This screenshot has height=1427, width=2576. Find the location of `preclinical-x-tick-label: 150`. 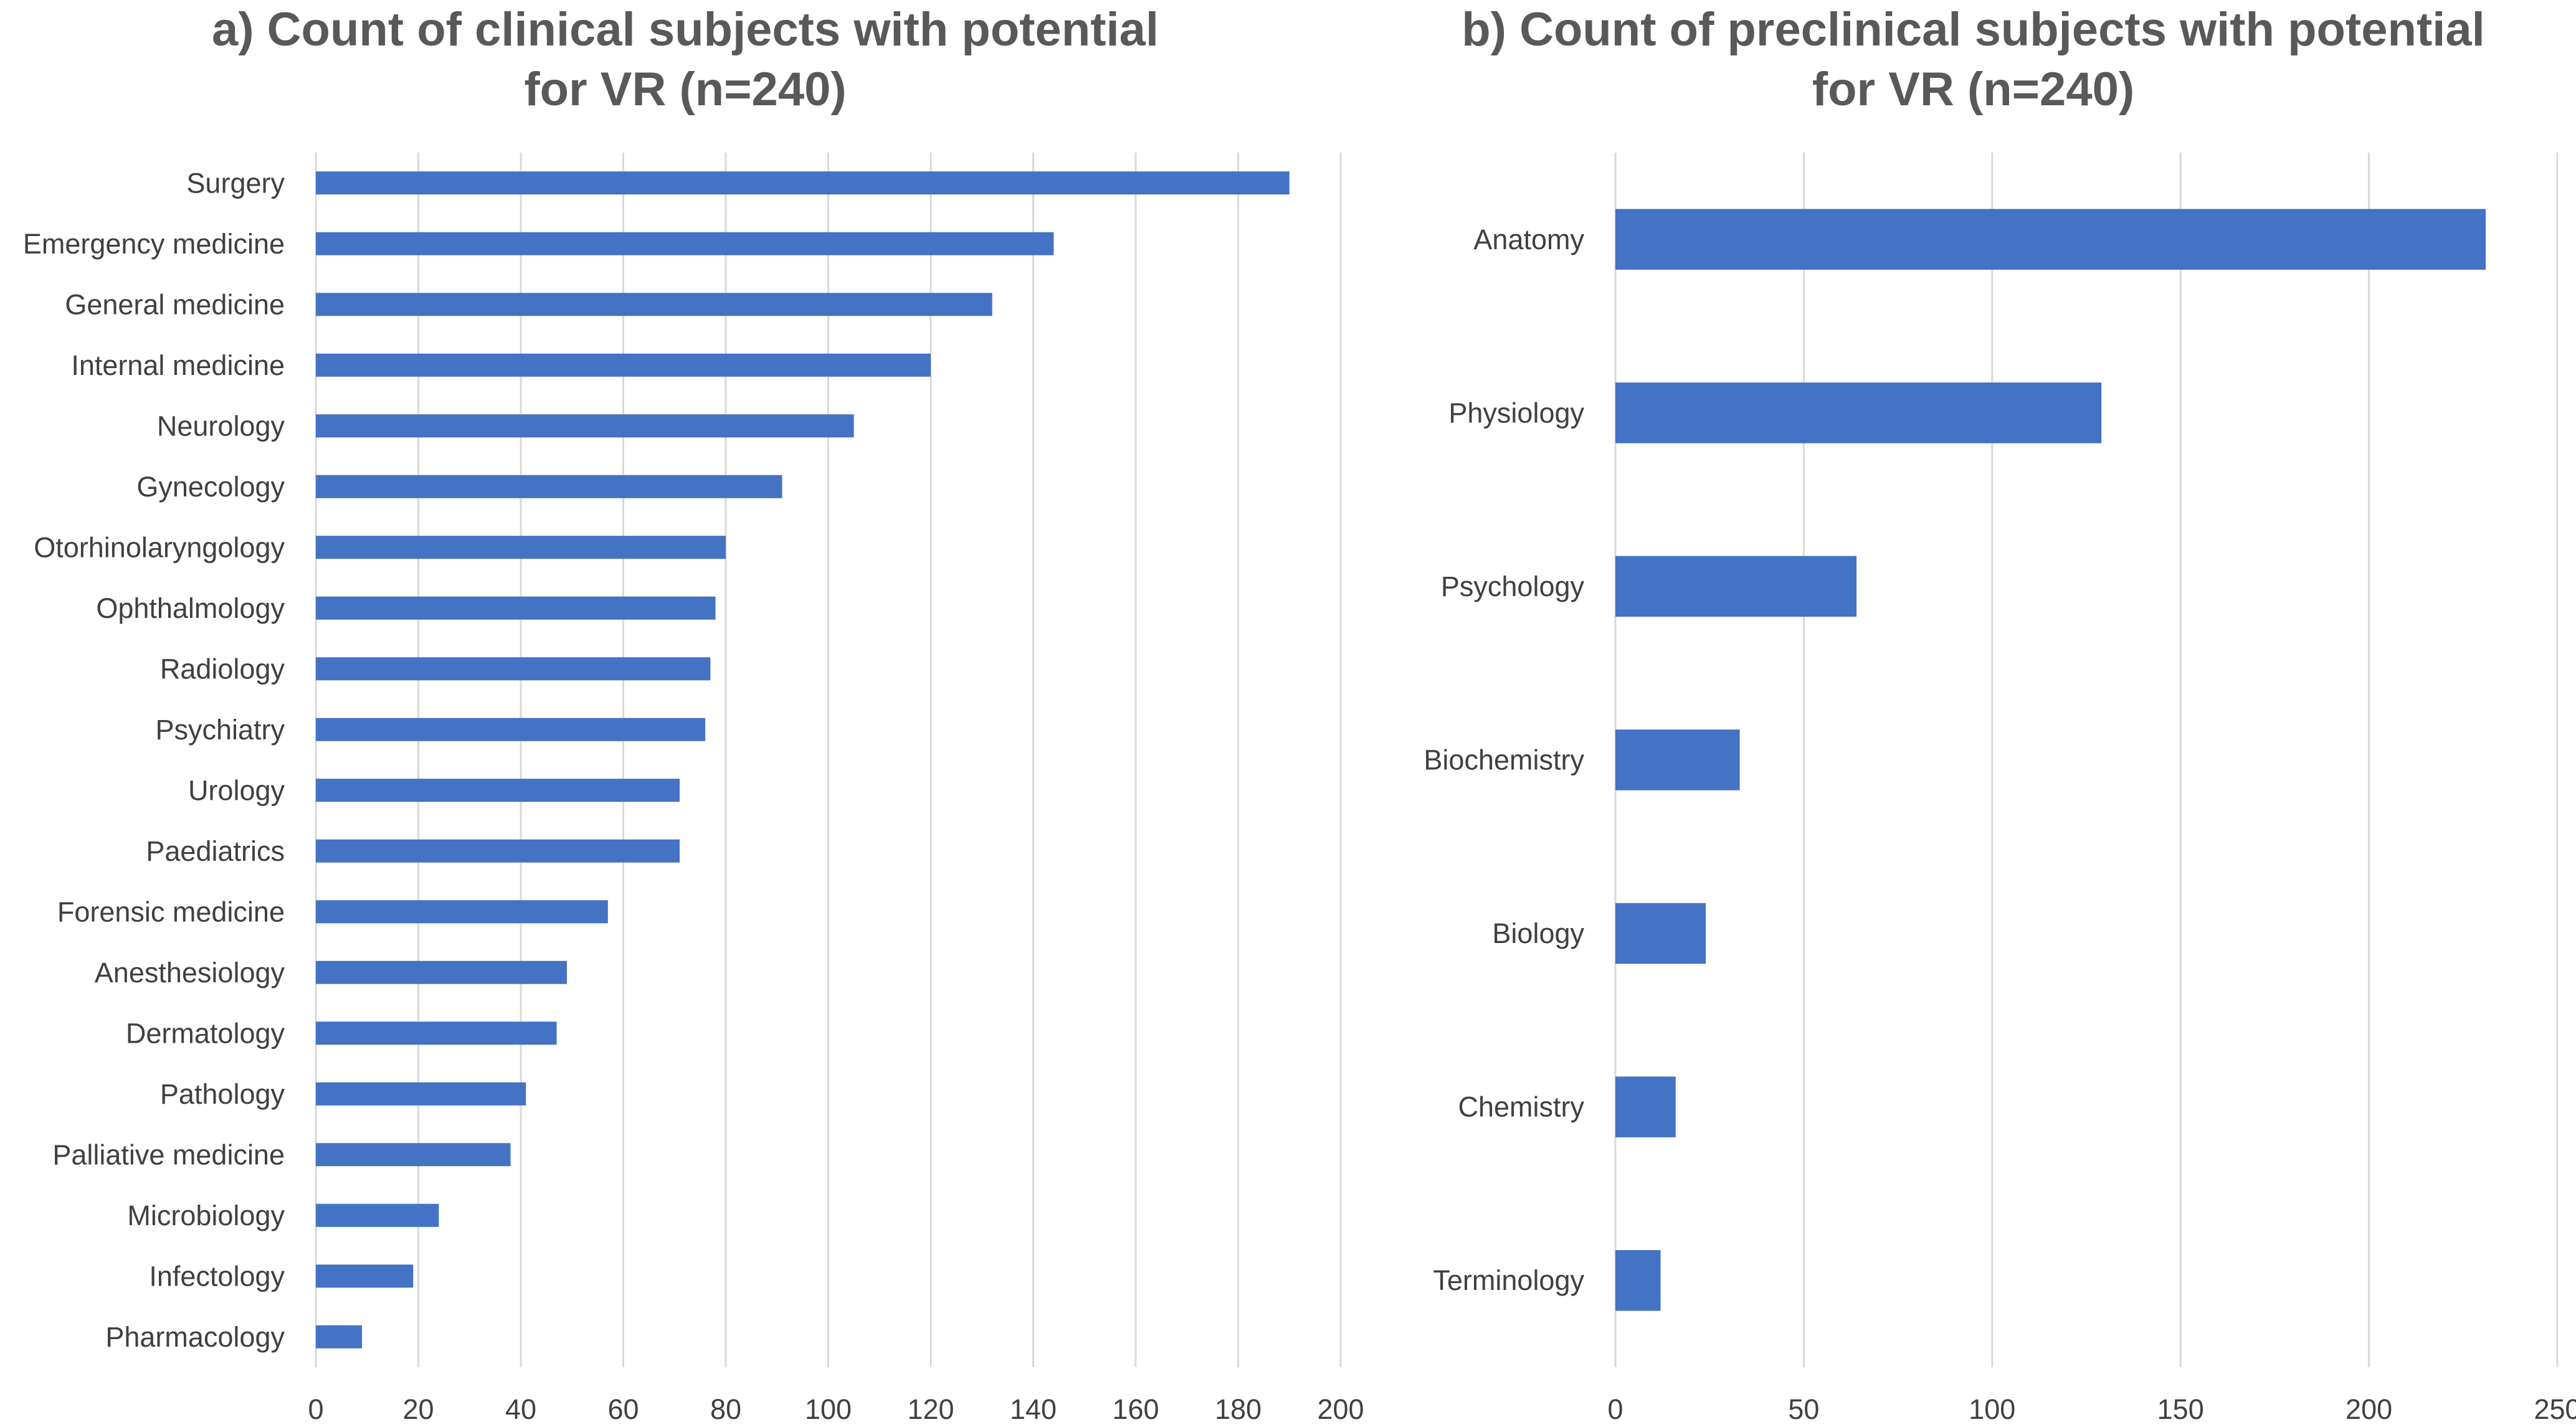

preclinical-x-tick-label: 150 is located at coordinates (2180, 1409).